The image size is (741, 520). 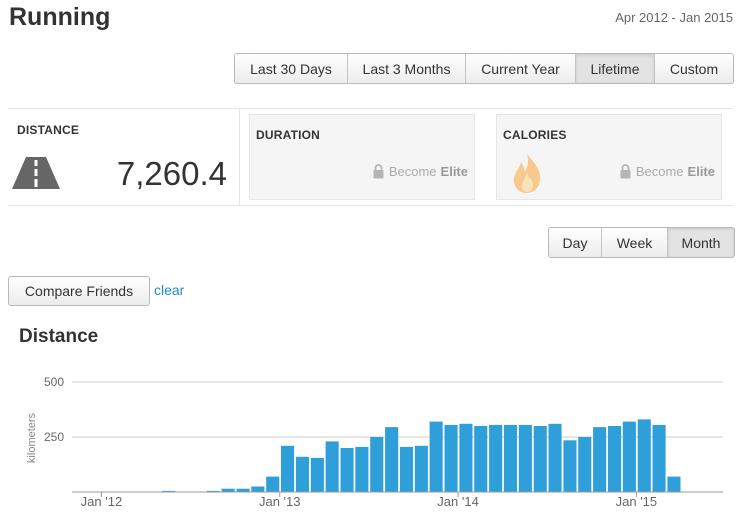 What do you see at coordinates (407, 68) in the screenshot?
I see `last-3-months-button: Last 3 Months` at bounding box center [407, 68].